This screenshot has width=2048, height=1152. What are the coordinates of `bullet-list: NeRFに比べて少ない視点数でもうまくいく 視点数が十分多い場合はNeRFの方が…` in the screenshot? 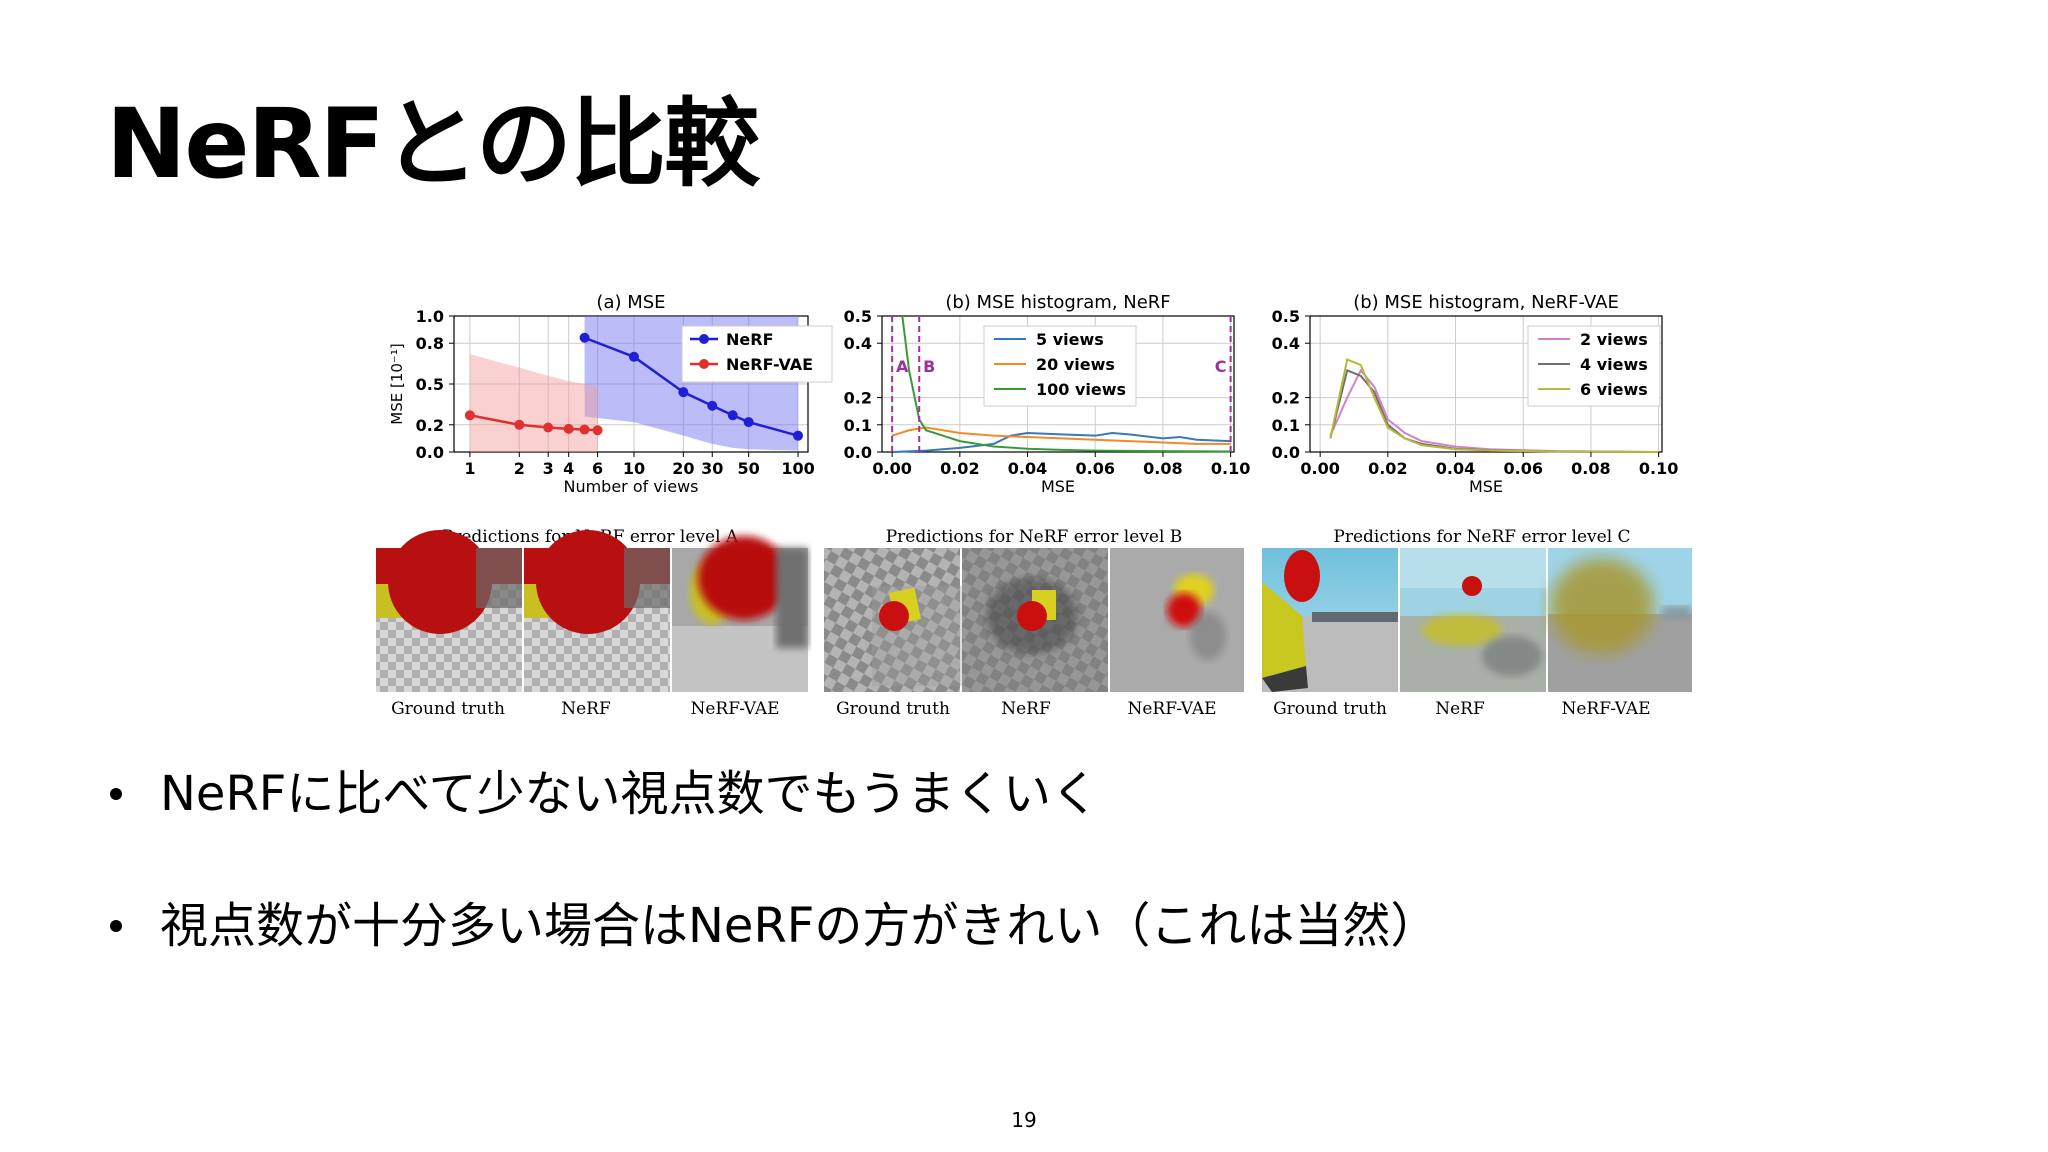 It's located at (774, 902).